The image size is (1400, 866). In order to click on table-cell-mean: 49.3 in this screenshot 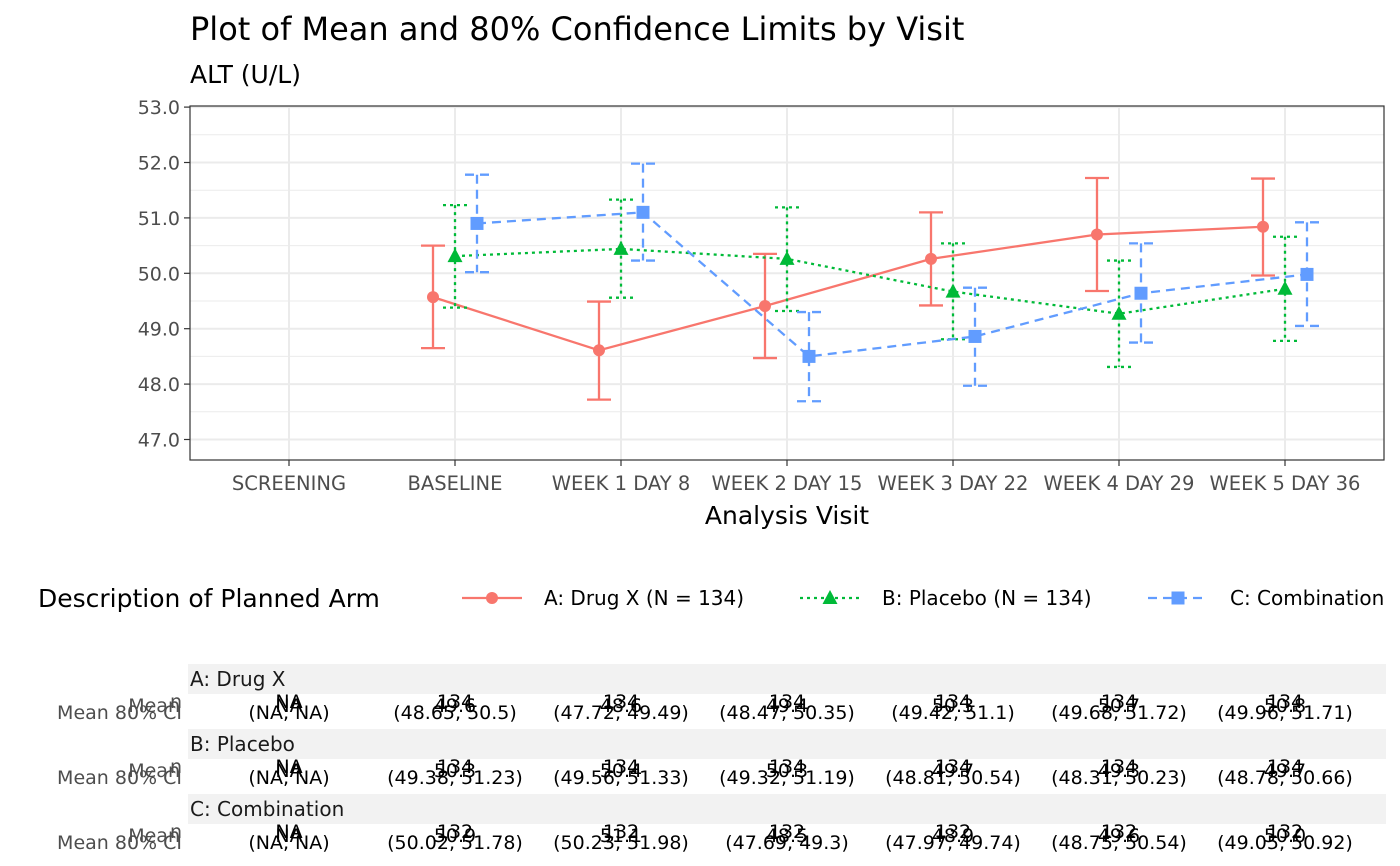, I will do `click(1119, 771)`.